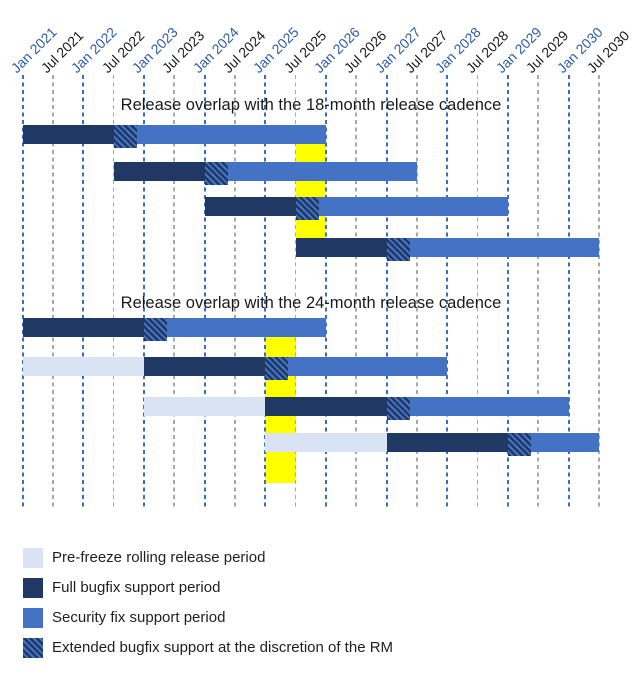 The height and width of the screenshot is (680, 643). I want to click on extended-bugfix-swatch-icon, so click(33, 648).